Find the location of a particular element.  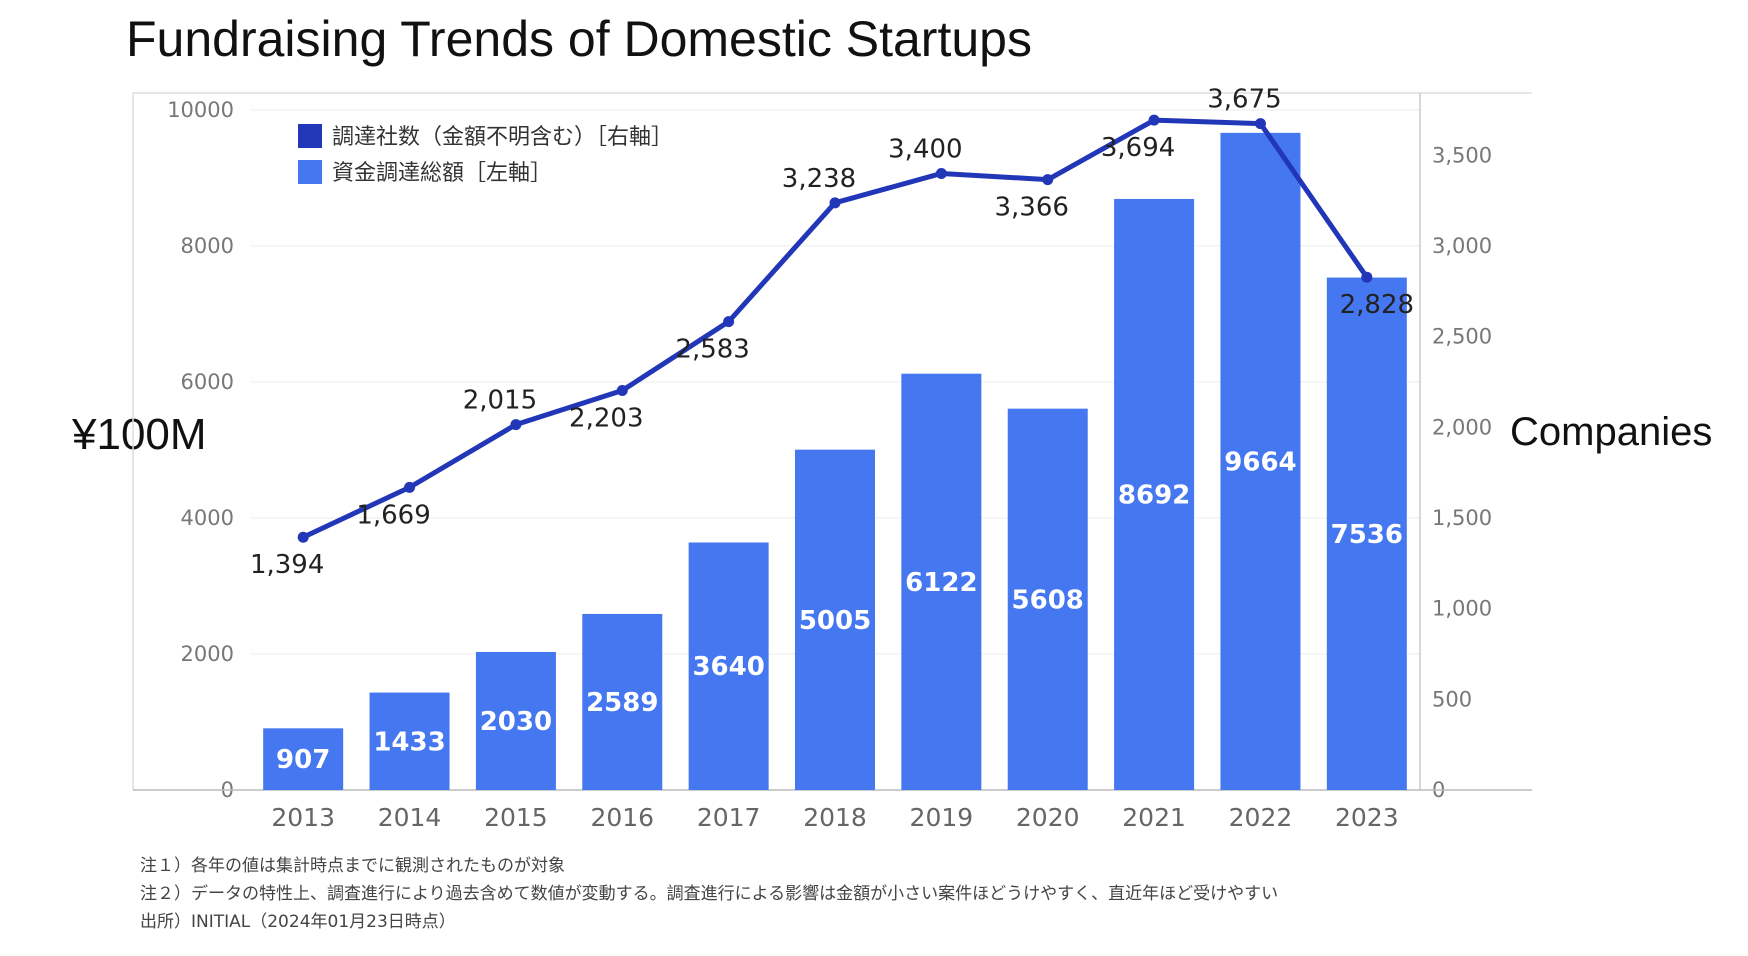

bar-value-label: 6122 is located at coordinates (941, 583).